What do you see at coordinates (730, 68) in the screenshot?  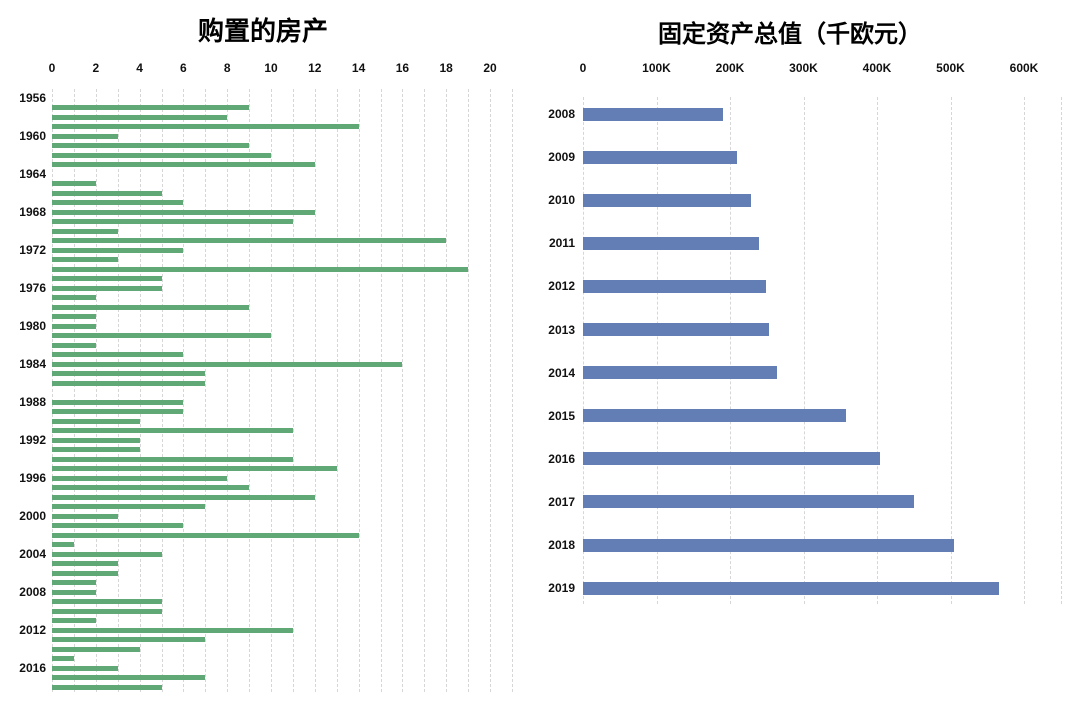 I see `x-tick-label: 200K` at bounding box center [730, 68].